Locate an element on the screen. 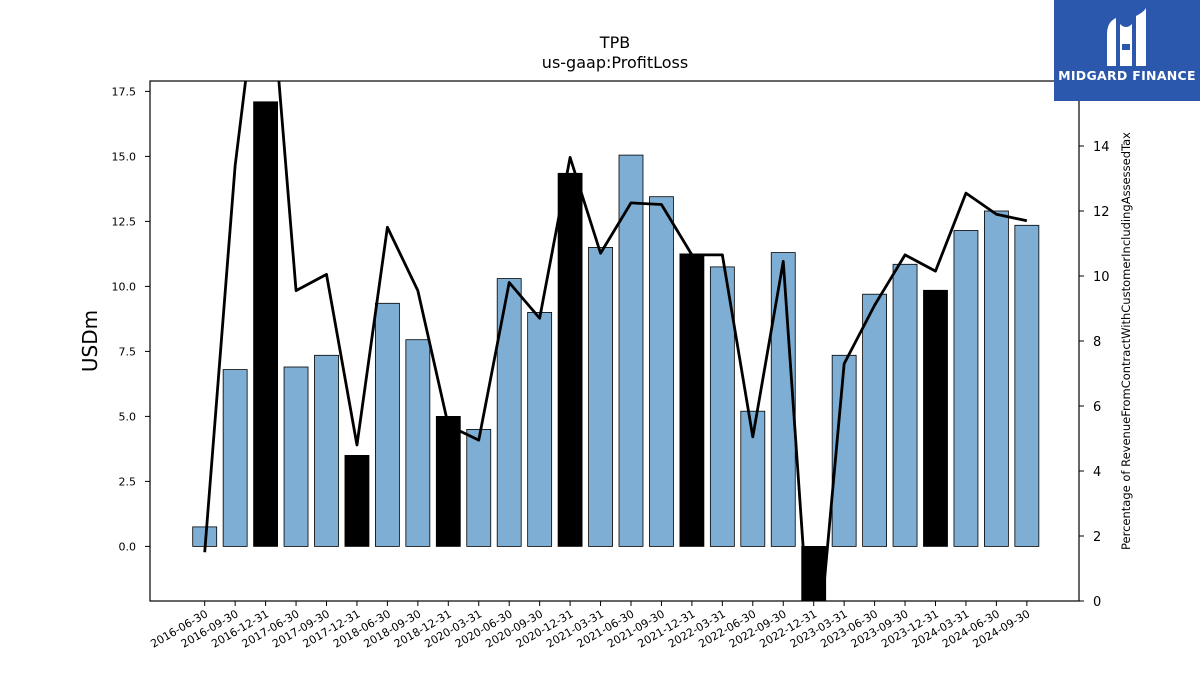 The height and width of the screenshot is (675, 1200). y-tick-label: 5.0 is located at coordinates (128, 416).